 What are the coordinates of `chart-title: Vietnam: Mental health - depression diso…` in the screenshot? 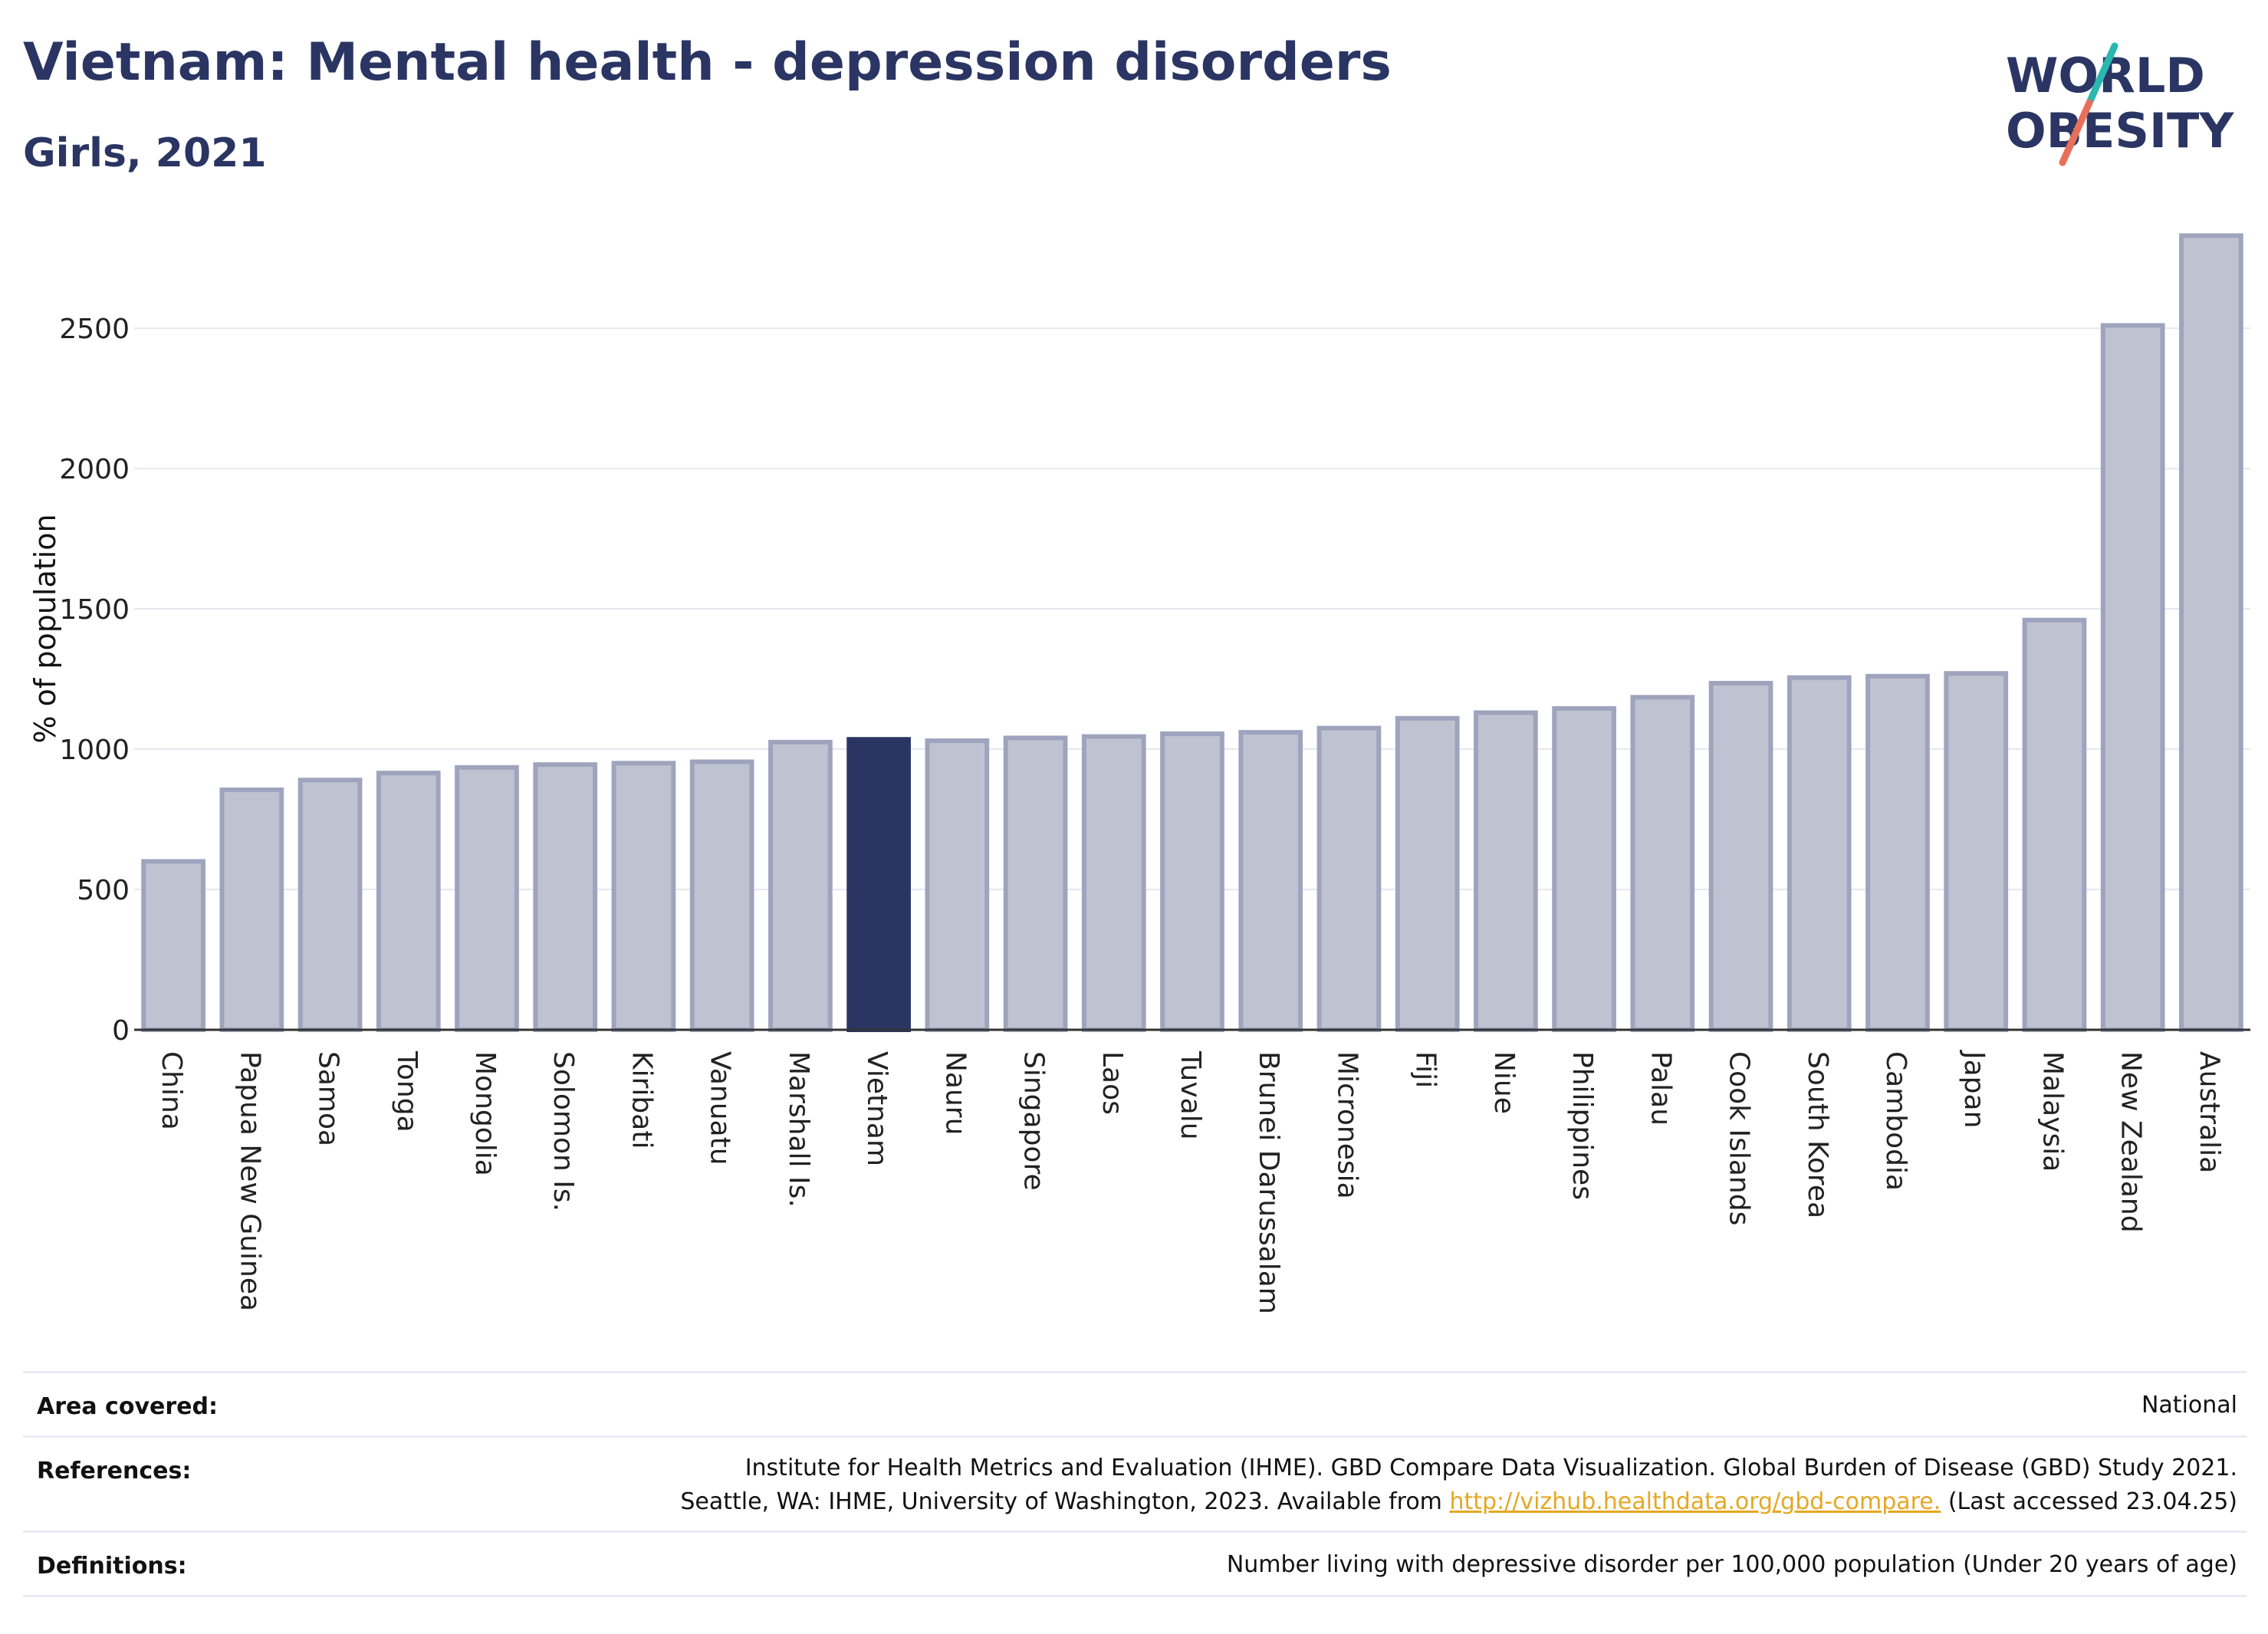 It's located at (707, 63).